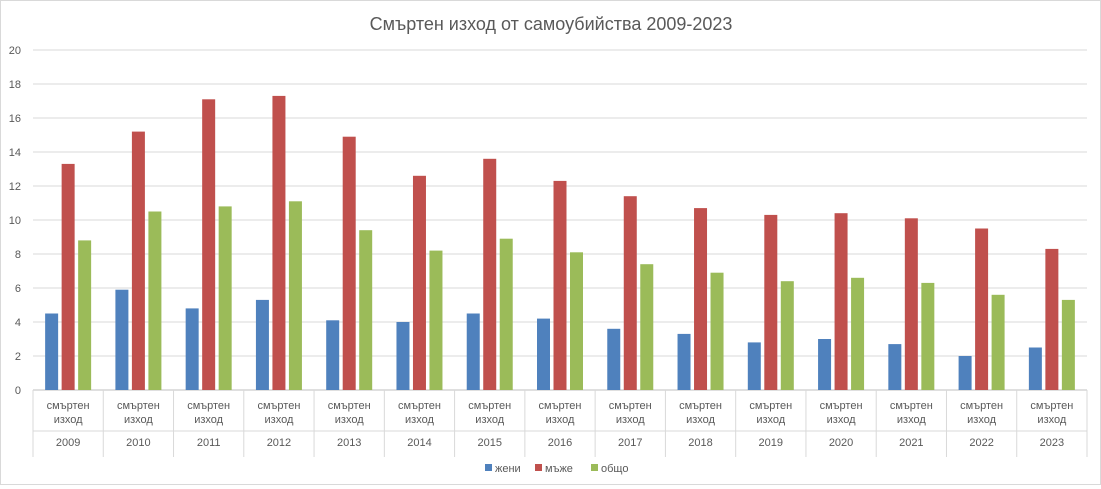  What do you see at coordinates (279, 443) in the screenshot?
I see `x-group-label: 2012` at bounding box center [279, 443].